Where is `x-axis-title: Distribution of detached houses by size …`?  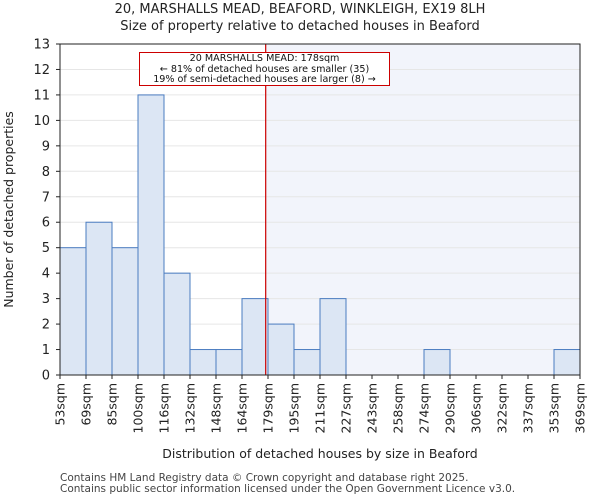 x-axis-title: Distribution of detached houses by size … is located at coordinates (319, 453).